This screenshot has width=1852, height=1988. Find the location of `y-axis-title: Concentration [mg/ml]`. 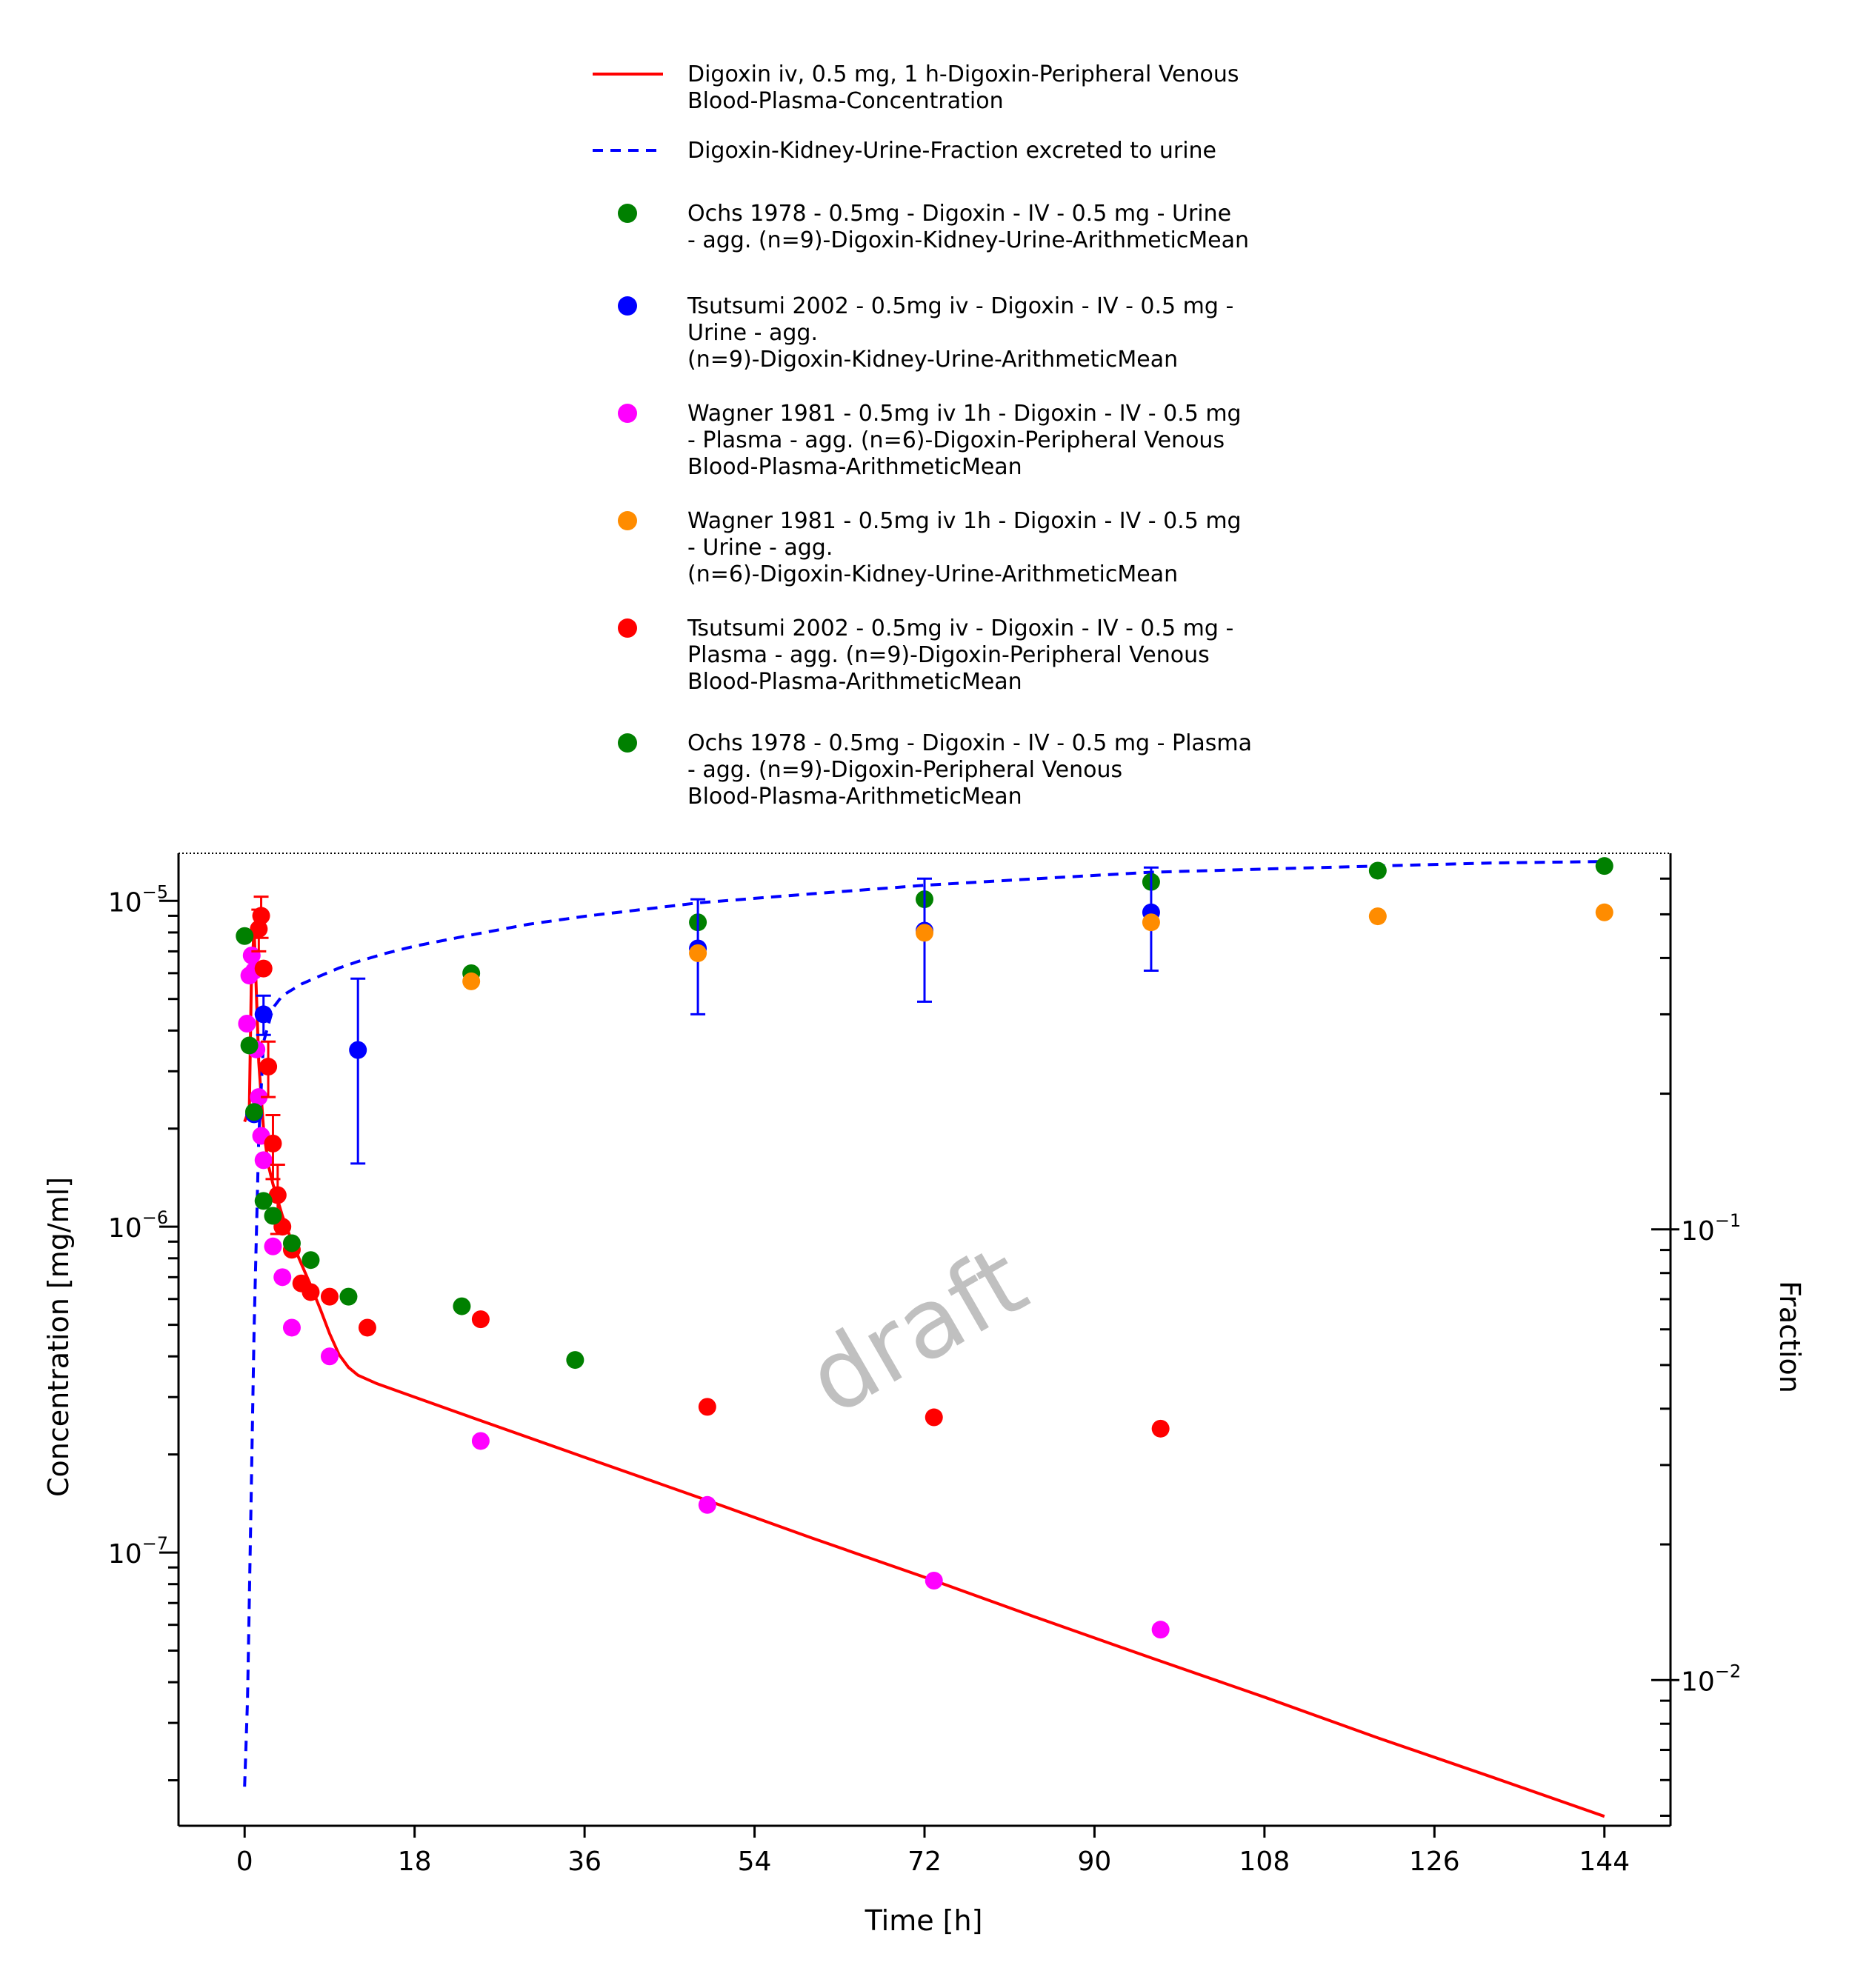

y-axis-title: Concentration [mg/ml] is located at coordinates (58, 1337).